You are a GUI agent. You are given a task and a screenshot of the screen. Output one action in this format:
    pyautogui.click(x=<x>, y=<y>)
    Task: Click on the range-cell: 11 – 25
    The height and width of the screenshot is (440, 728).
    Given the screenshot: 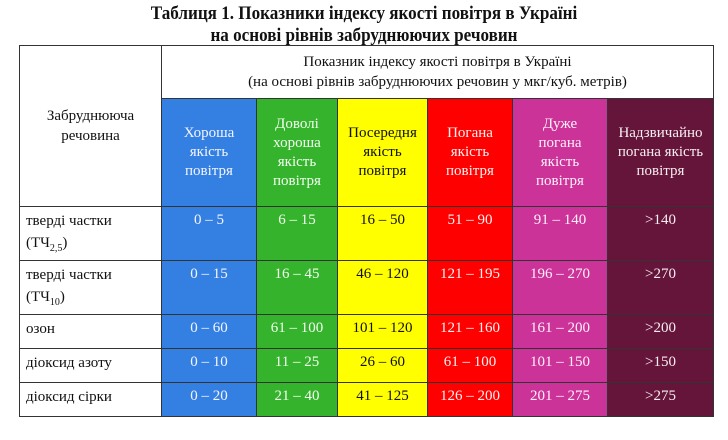 What is the action you would take?
    pyautogui.click(x=297, y=365)
    